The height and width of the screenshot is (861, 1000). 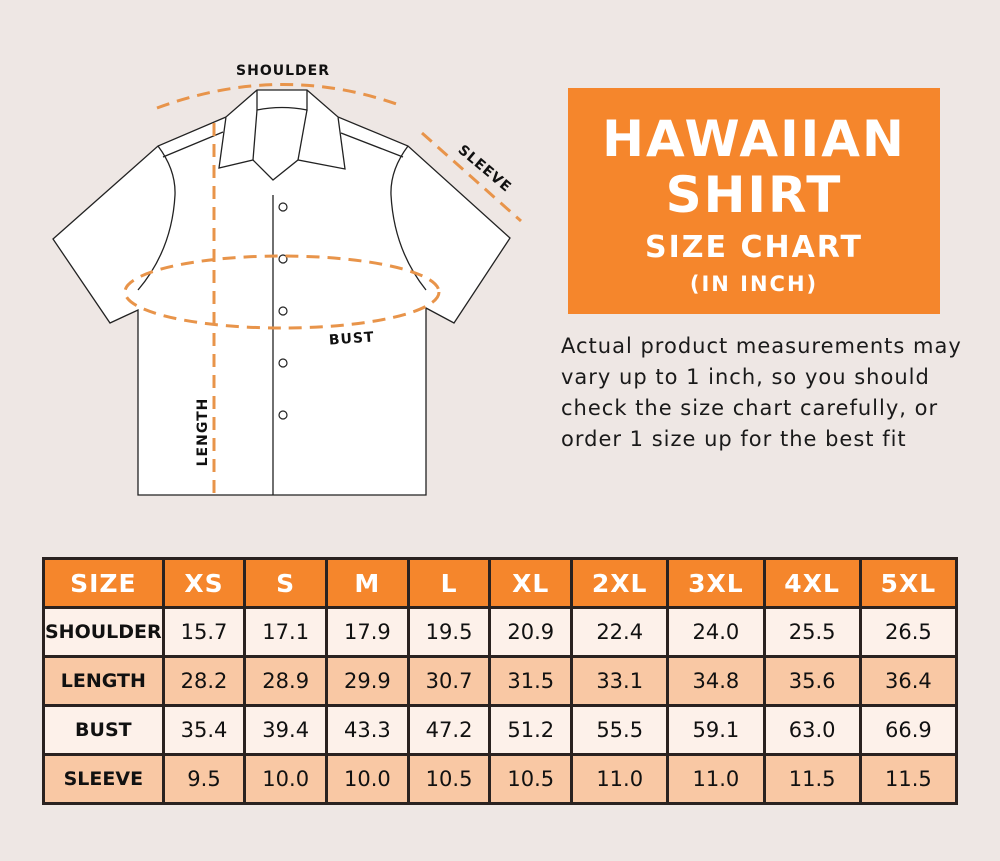 I want to click on title-line-2: SHIRT, so click(x=754, y=195).